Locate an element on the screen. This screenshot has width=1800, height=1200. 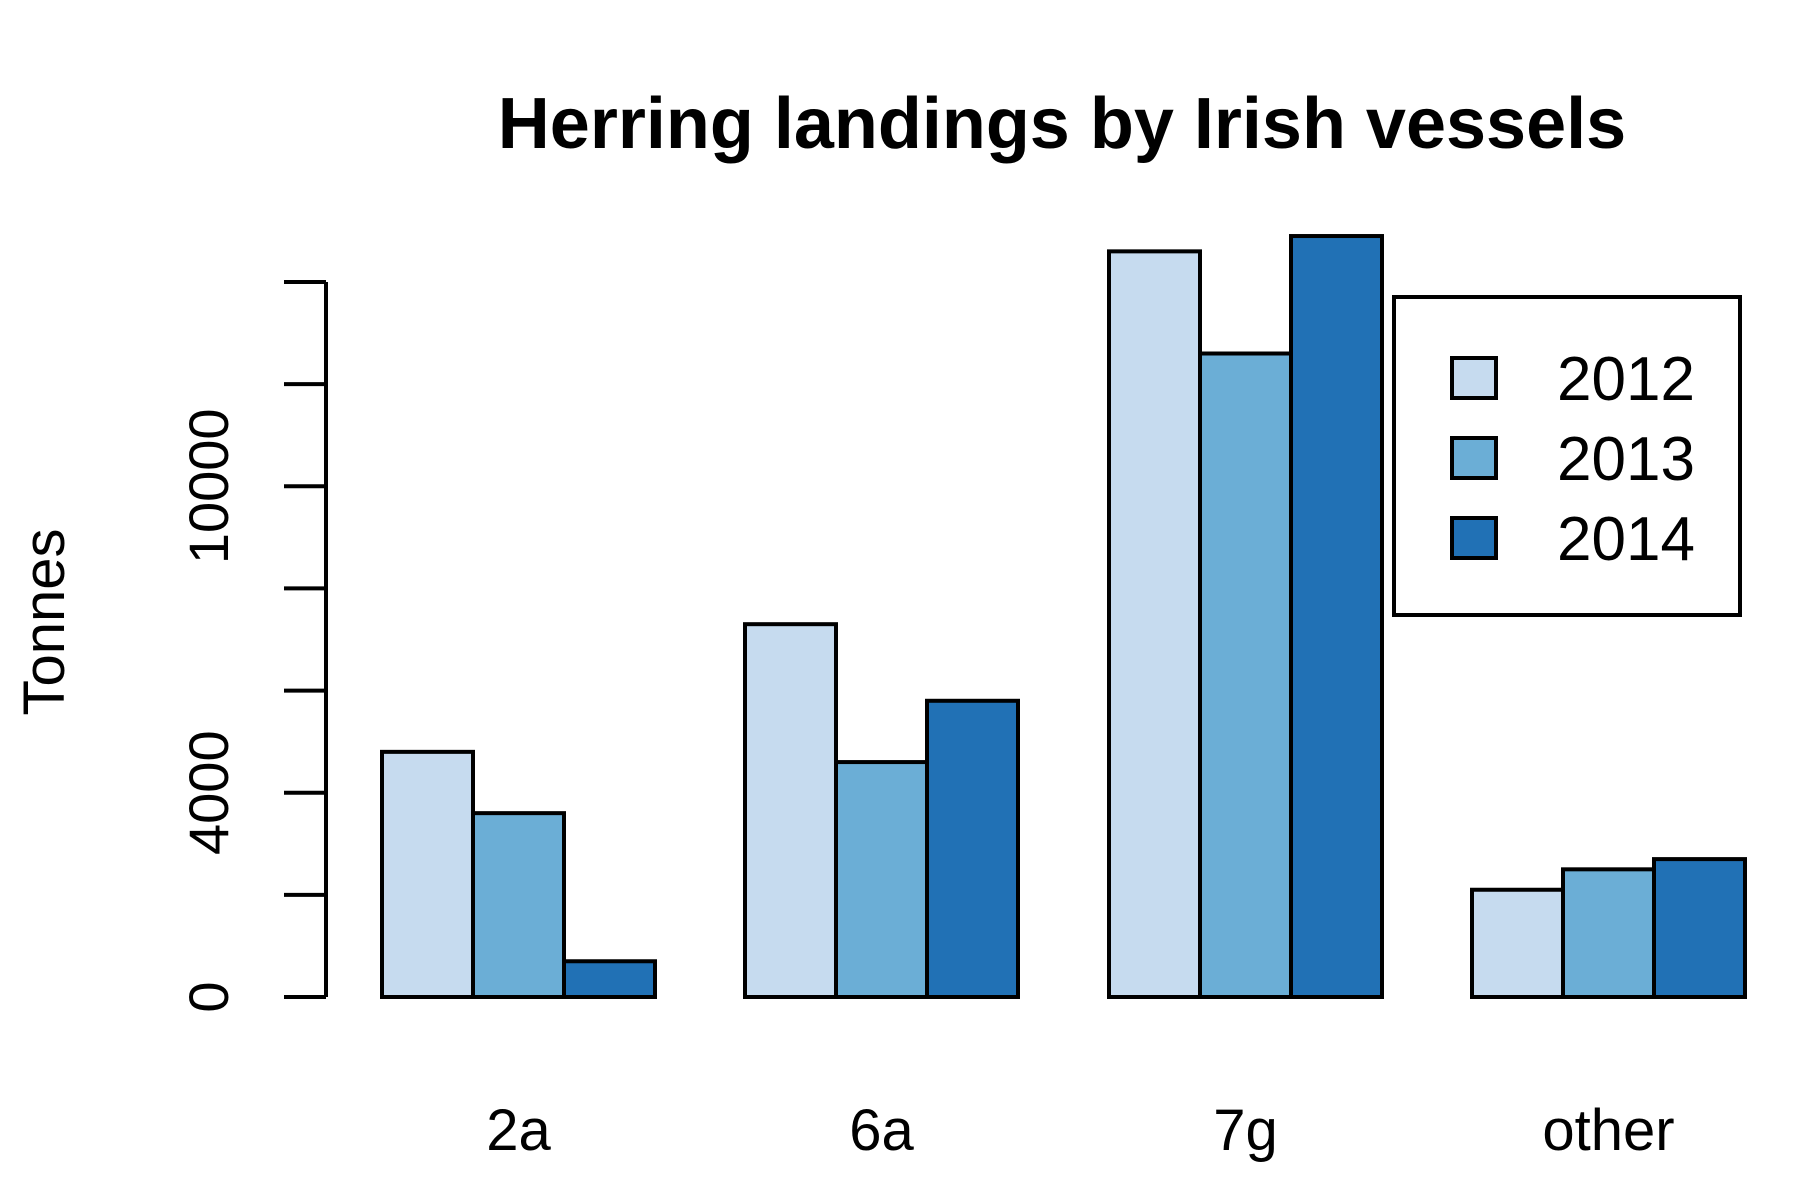
x-tick-label: other is located at coordinates (1608, 1130).